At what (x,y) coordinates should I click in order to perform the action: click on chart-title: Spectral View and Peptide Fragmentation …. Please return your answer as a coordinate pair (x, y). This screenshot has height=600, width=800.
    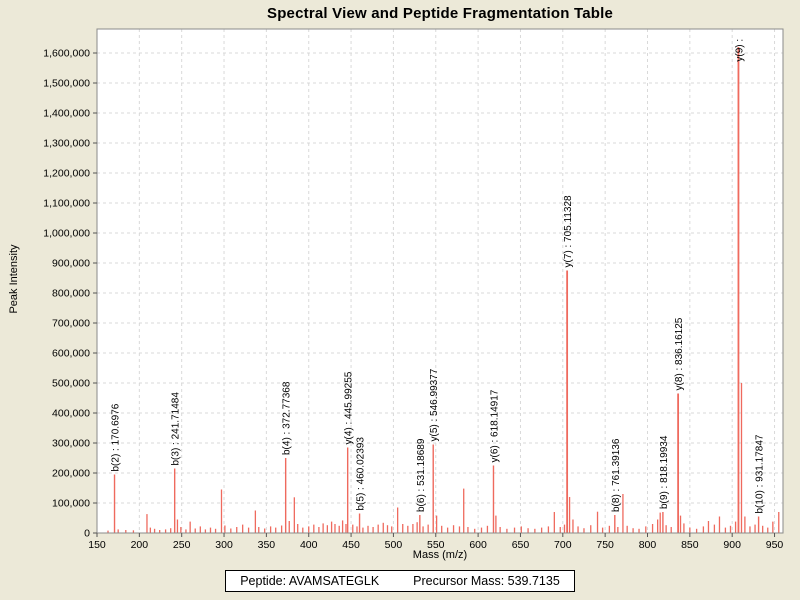
    Looking at the image, I should click on (440, 13).